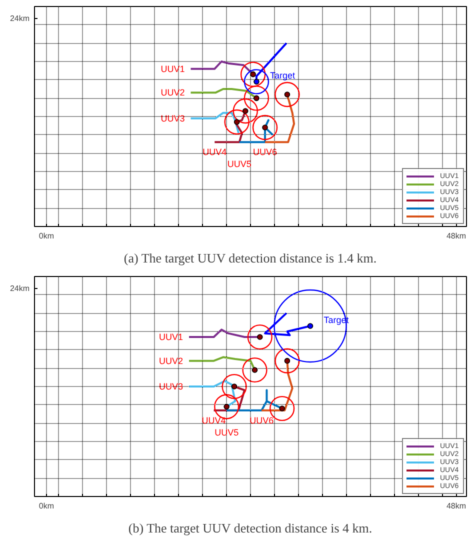  I want to click on series-label: Target, so click(283, 75).